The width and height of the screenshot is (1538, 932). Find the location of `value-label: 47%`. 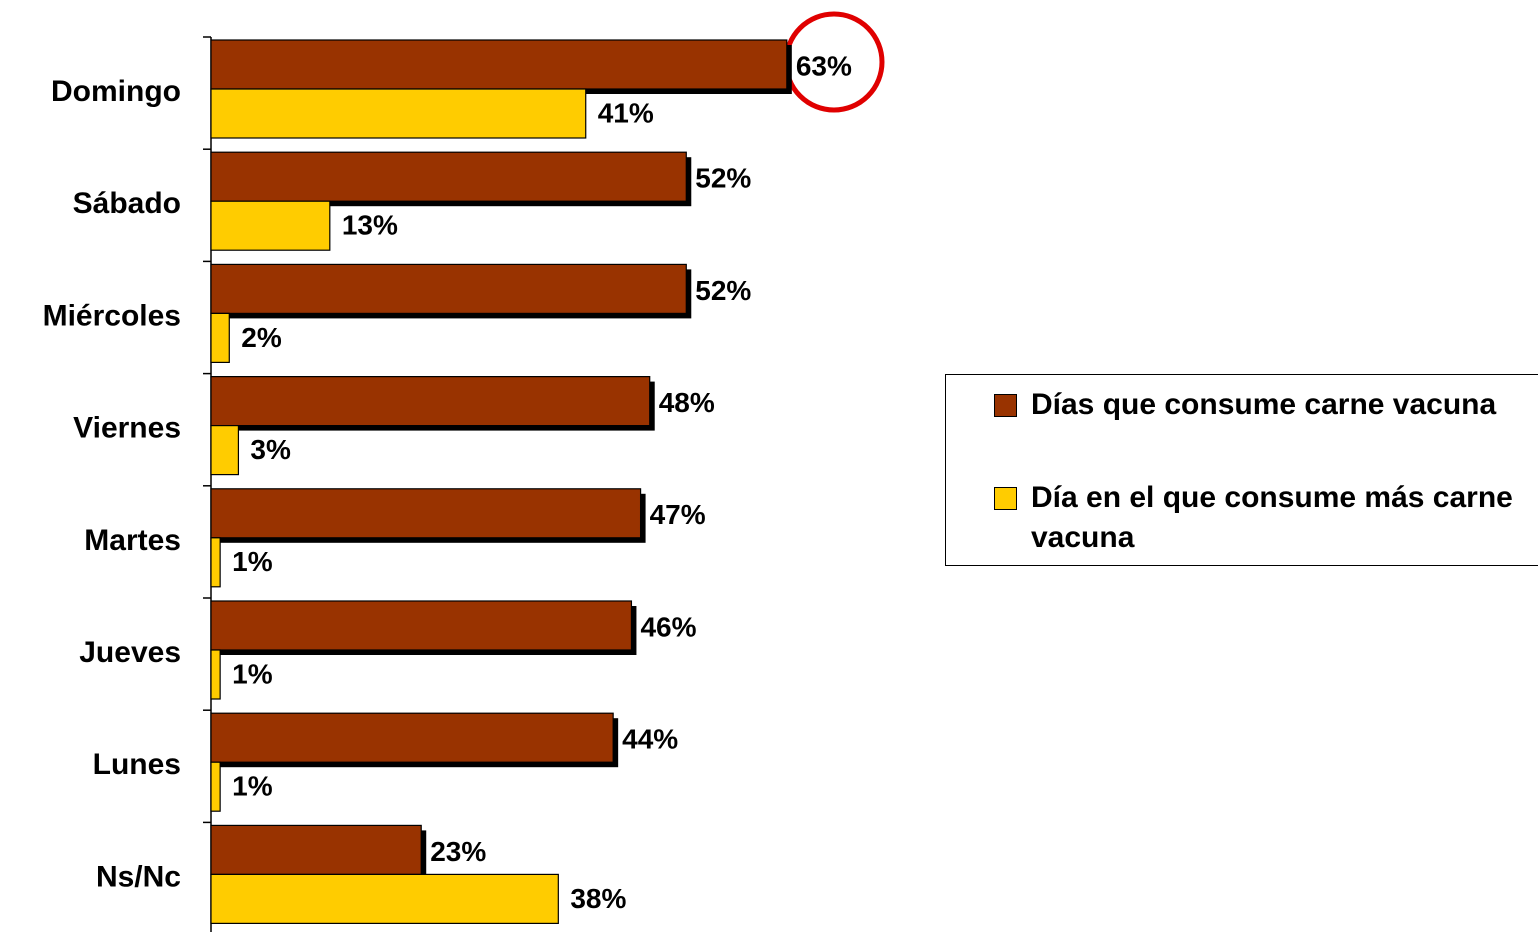

value-label: 47% is located at coordinates (678, 514).